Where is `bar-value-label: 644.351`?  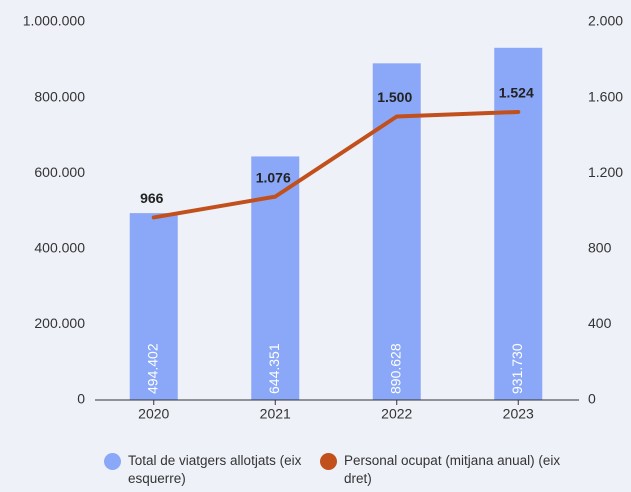
bar-value-label: 644.351 is located at coordinates (274, 368).